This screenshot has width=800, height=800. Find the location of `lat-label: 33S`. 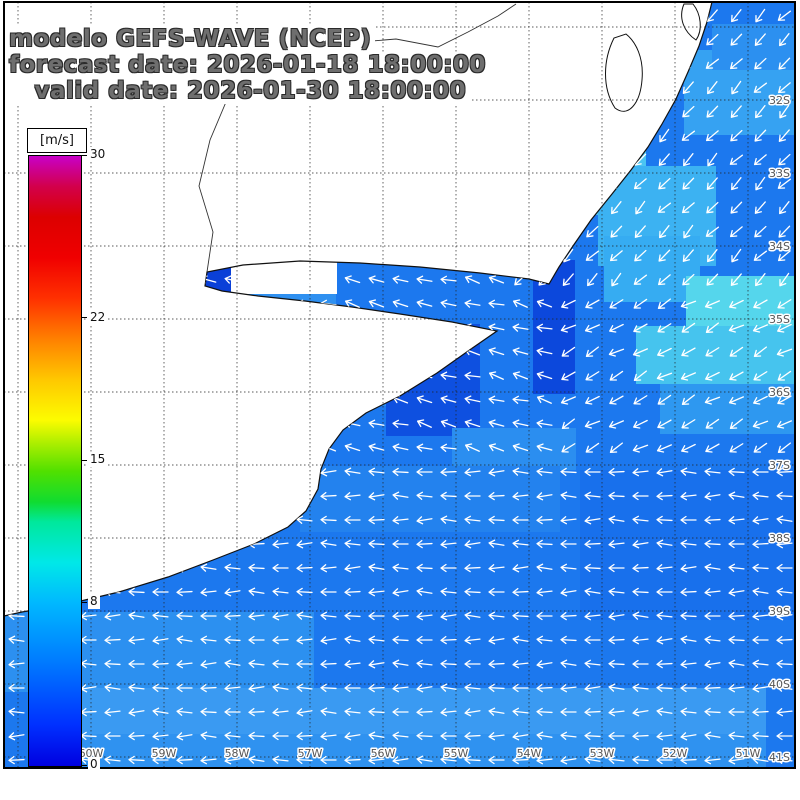

lat-label: 33S is located at coordinates (779, 173).